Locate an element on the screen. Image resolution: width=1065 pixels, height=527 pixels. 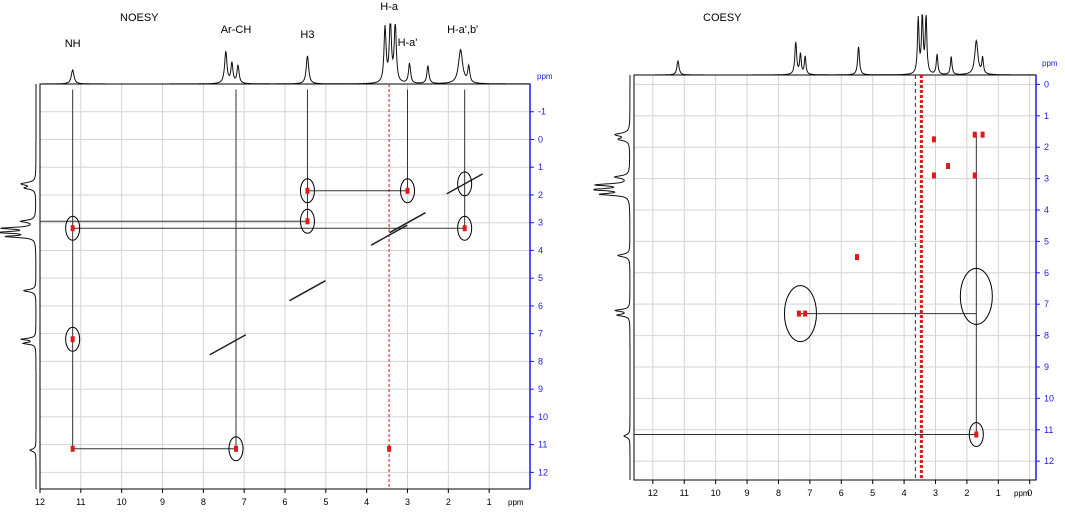
noesy-y-tick-label: 1 is located at coordinates (540, 167).